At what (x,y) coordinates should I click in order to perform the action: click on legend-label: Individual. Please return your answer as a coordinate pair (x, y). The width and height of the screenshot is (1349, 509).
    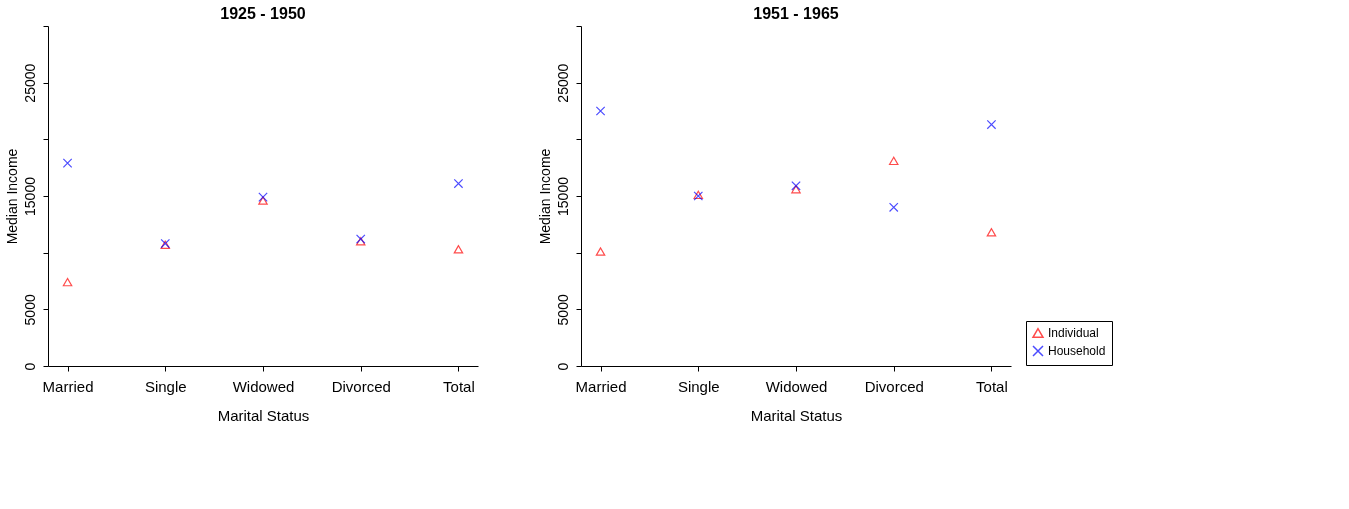
    Looking at the image, I should click on (1073, 333).